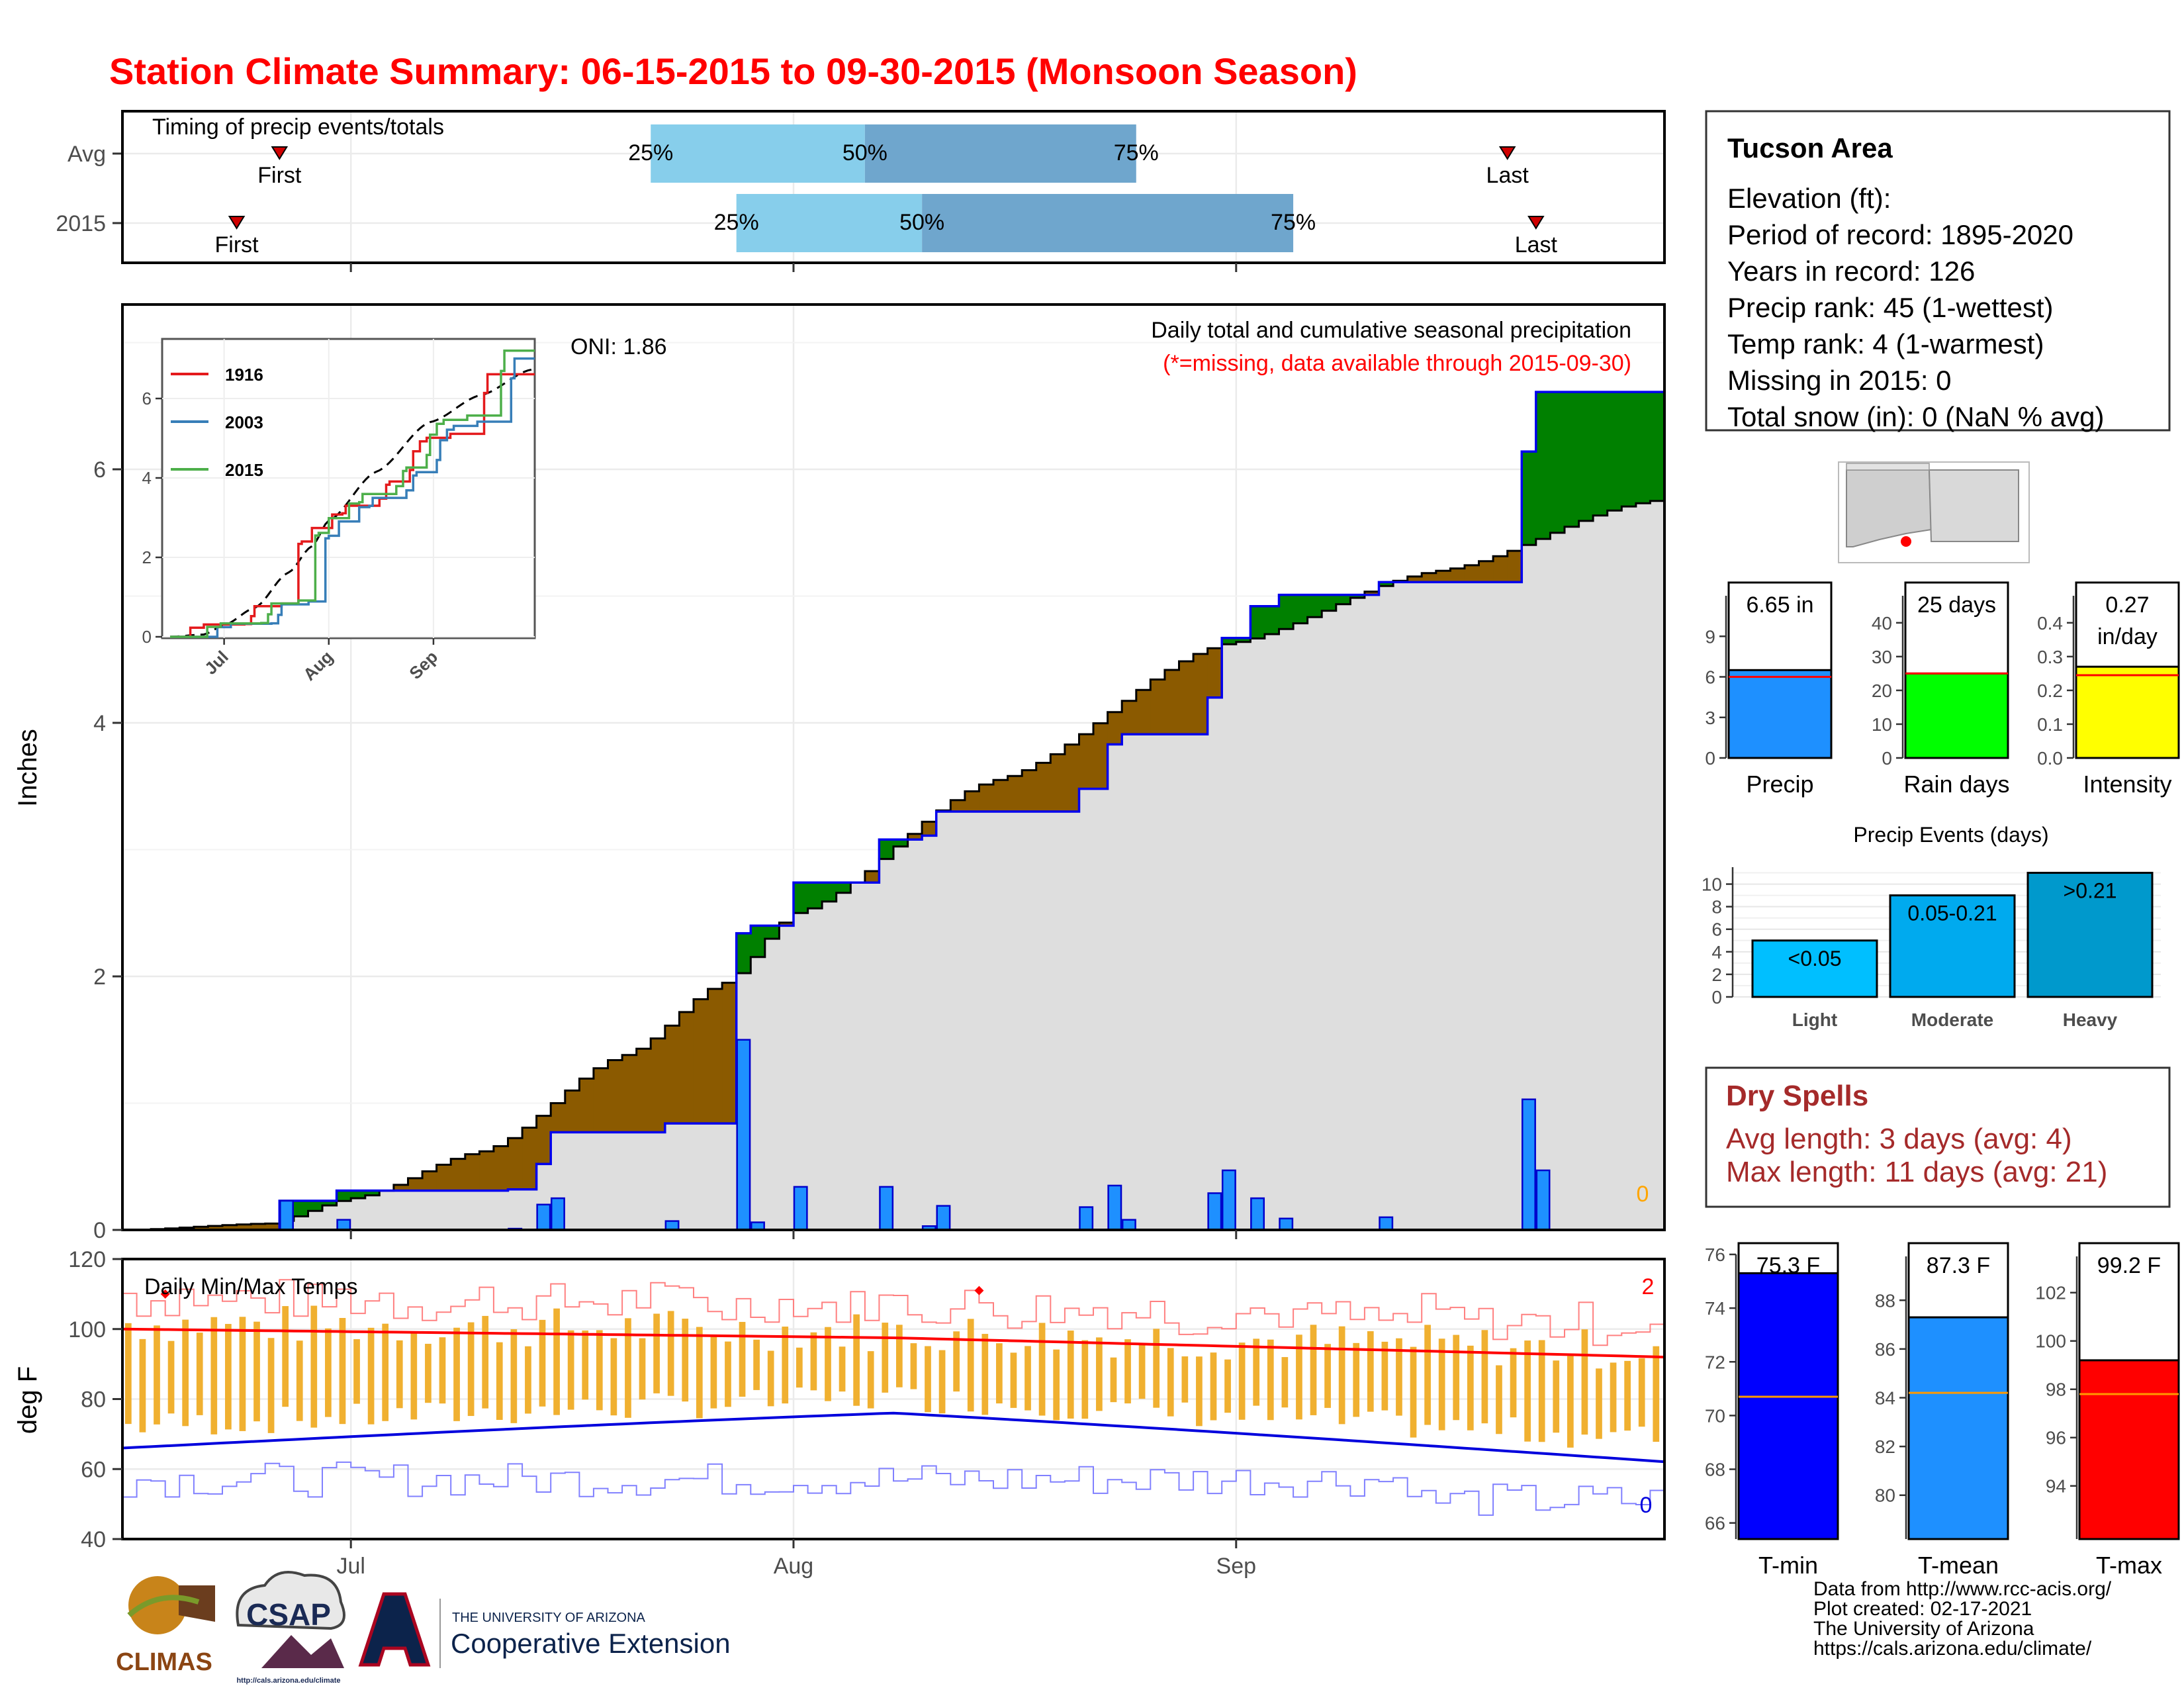 This screenshot has width=2184, height=1688. What do you see at coordinates (1536, 245) in the screenshot?
I see `timeline-last-label: Last` at bounding box center [1536, 245].